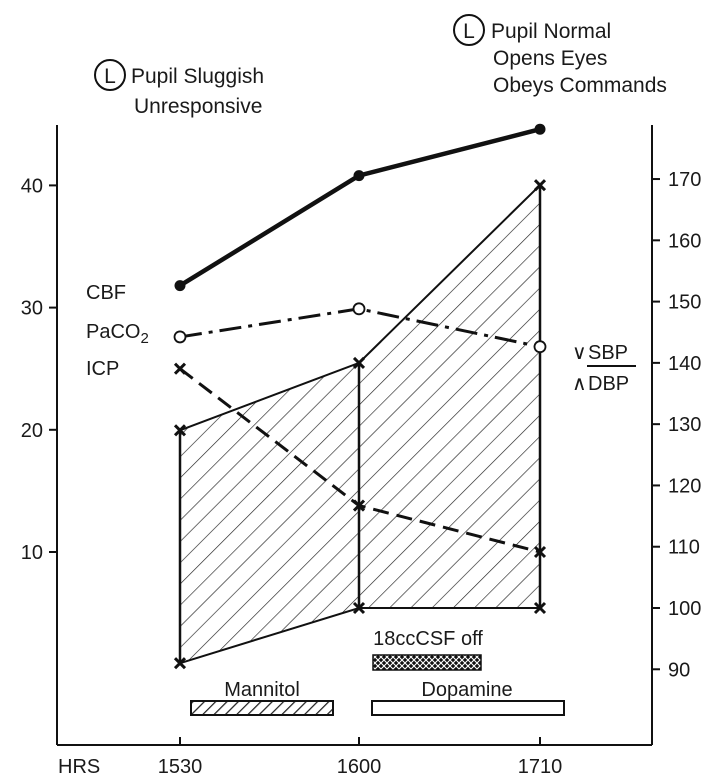  Describe the element at coordinates (262, 690) in the screenshot. I see `treatment-mannitol-label: Mannitol` at that location.